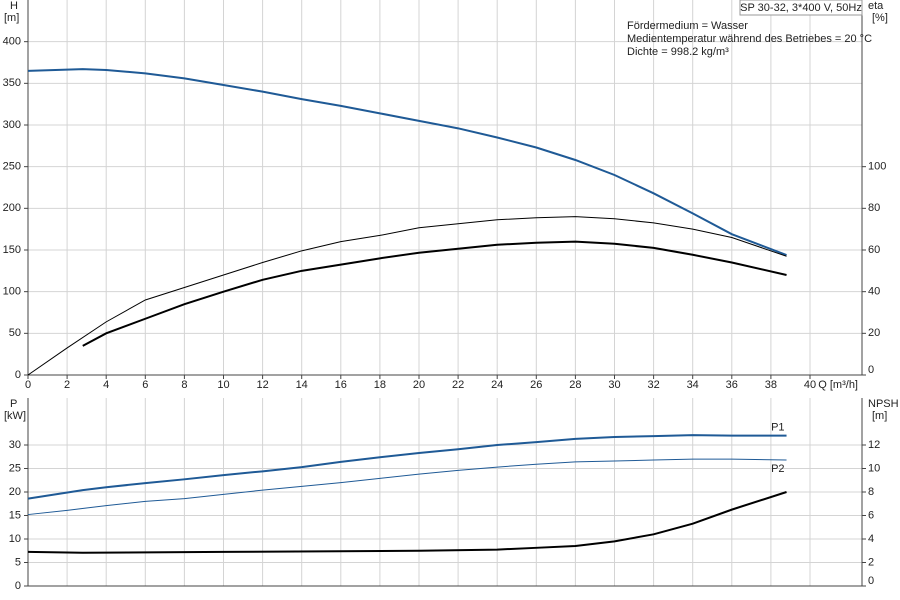  Describe the element at coordinates (880, 18) in the screenshot. I see `y2-unit: [%]` at that location.